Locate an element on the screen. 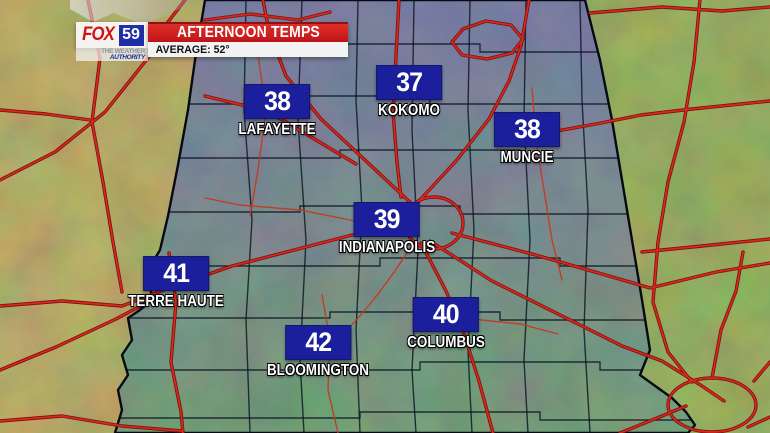 The width and height of the screenshot is (770, 433). city-name: LAFAYETTE is located at coordinates (277, 129).